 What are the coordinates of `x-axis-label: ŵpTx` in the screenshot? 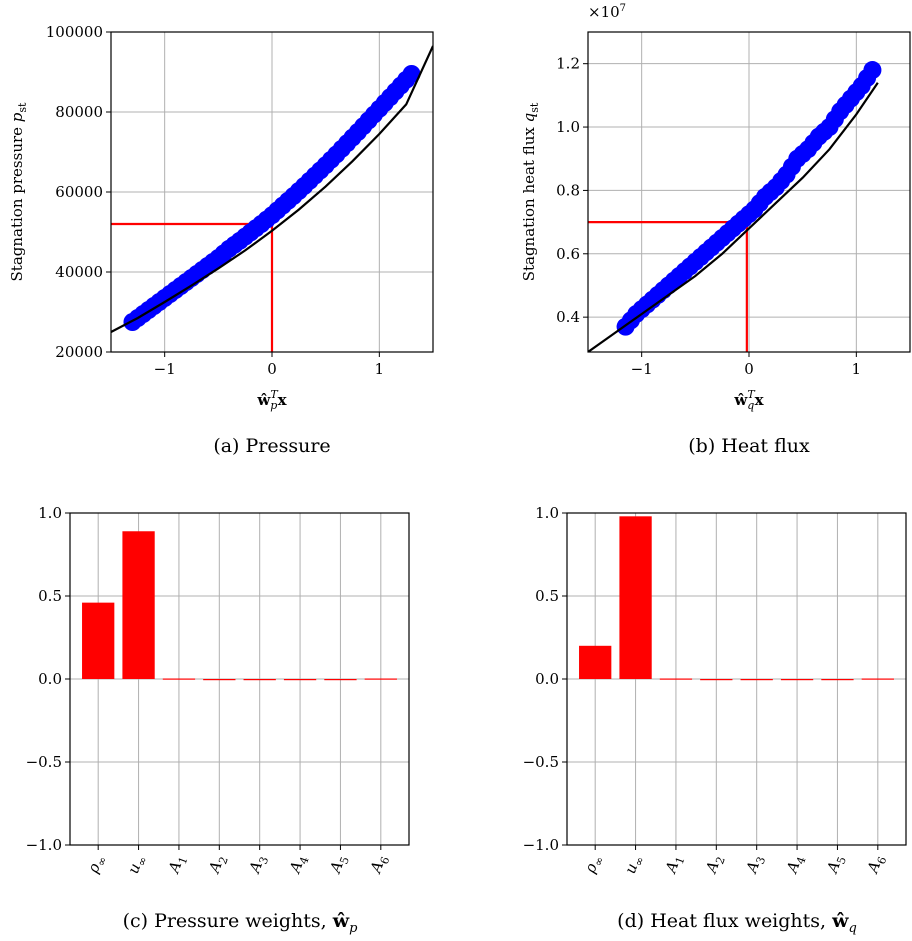 It's located at (271, 400).